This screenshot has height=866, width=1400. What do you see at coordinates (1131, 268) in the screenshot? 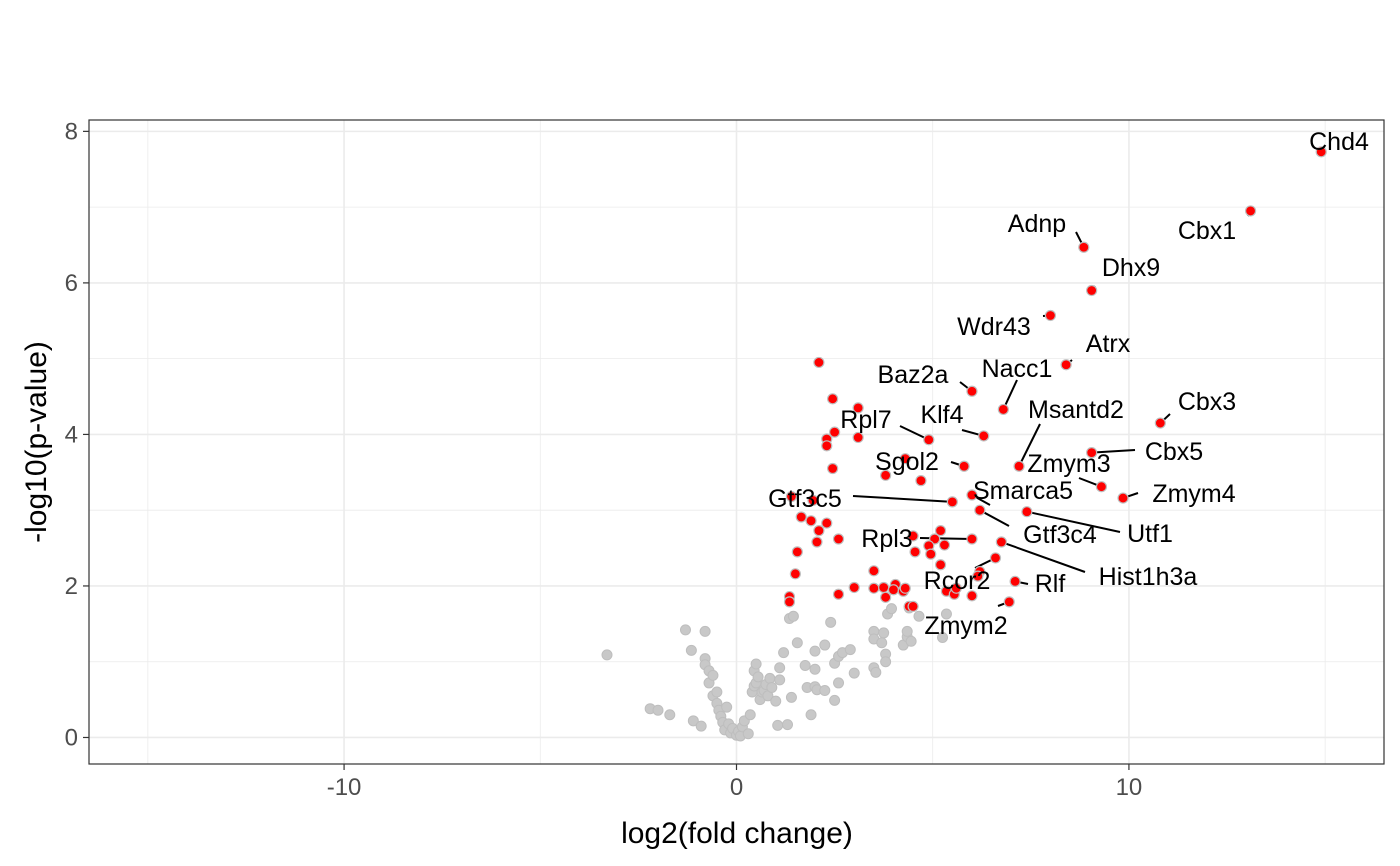
I see `gene-label-dhx9: Dhx9` at bounding box center [1131, 268].